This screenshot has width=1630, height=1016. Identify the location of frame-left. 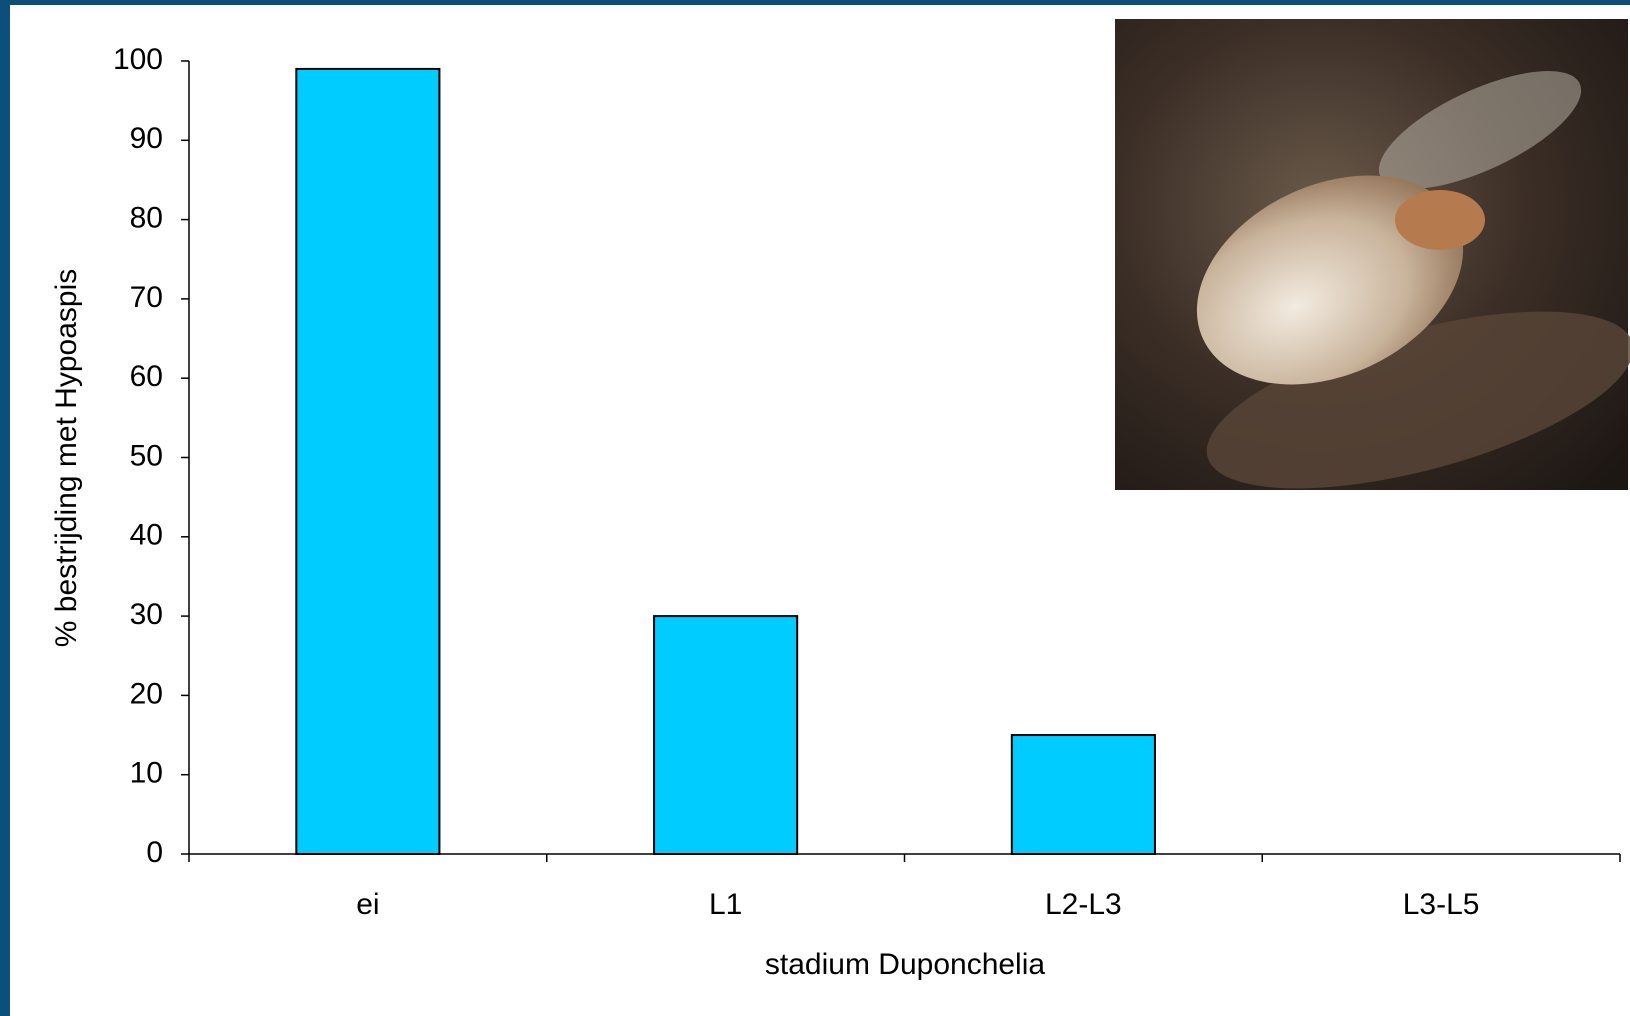
(5, 508).